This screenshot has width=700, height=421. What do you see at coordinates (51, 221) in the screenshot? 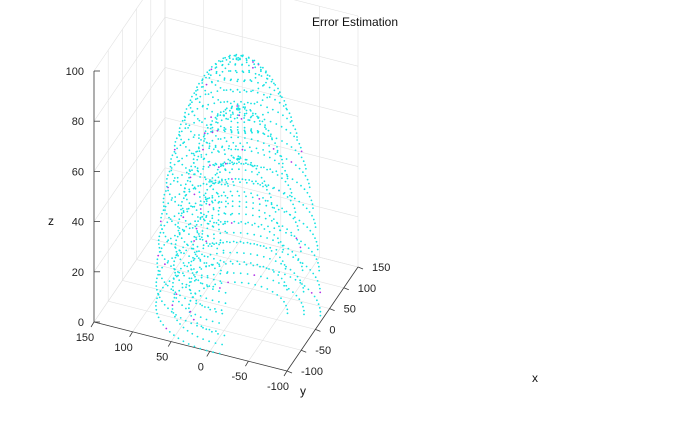
I see `z-axis-label: z` at bounding box center [51, 221].